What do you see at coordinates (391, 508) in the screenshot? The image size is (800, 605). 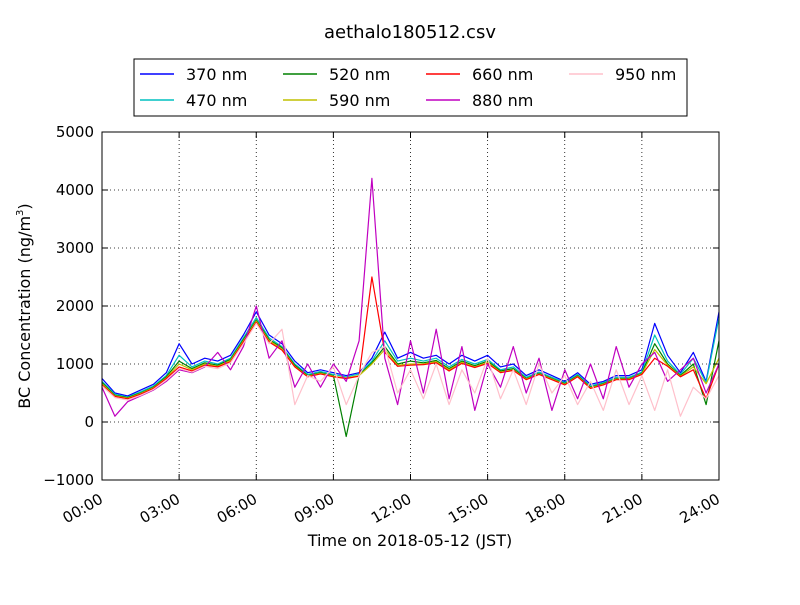 I see `x-tick-label: 12:00` at bounding box center [391, 508].